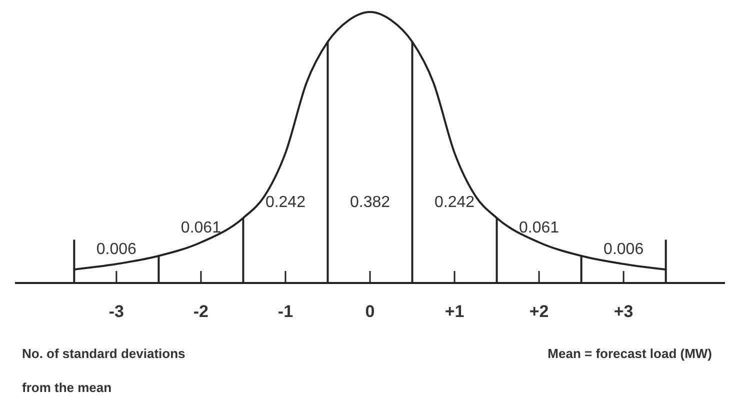  What do you see at coordinates (286, 311) in the screenshot?
I see `x-tick-label: -1` at bounding box center [286, 311].